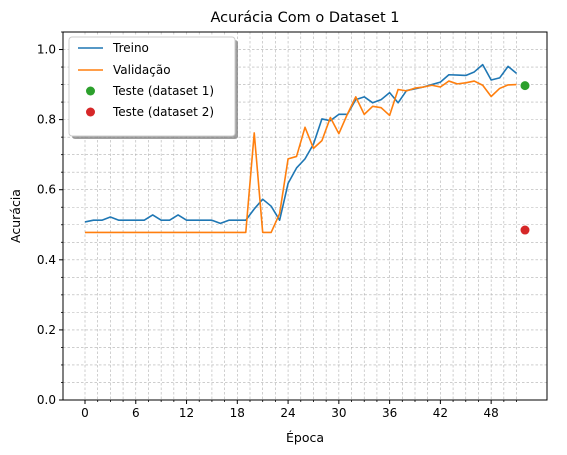  Describe the element at coordinates (46, 400) in the screenshot. I see `y-tick-label: 0.0` at that location.